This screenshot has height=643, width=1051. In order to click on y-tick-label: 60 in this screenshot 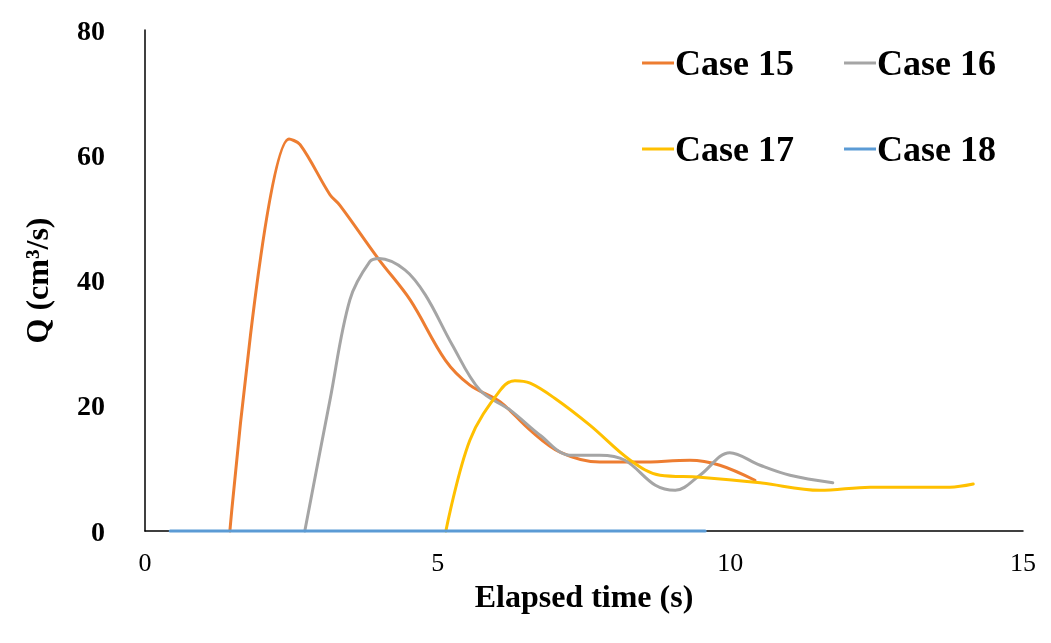, I will do `click(91, 155)`.